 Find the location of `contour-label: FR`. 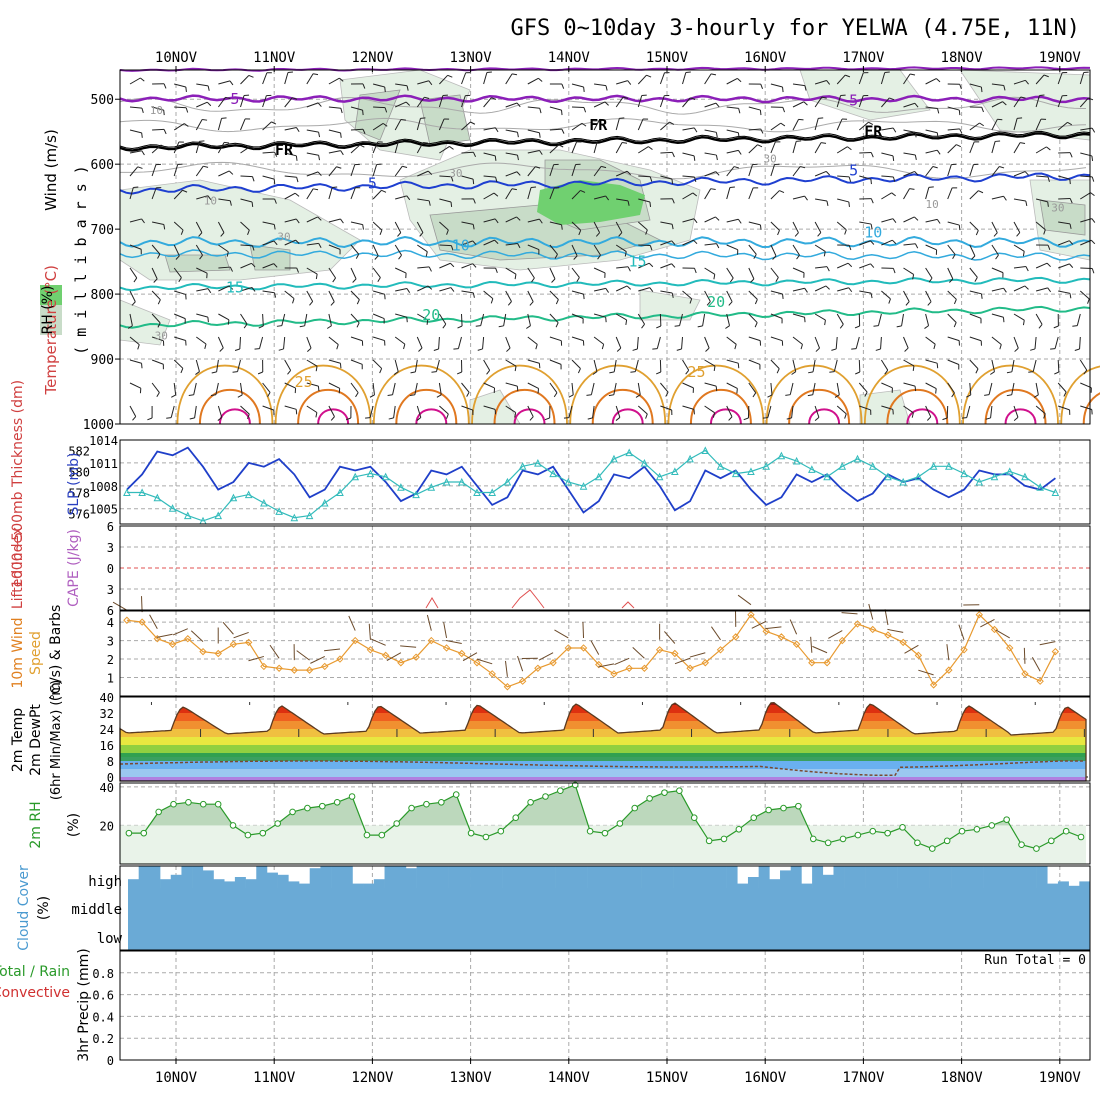

contour-label: FR is located at coordinates (598, 125).